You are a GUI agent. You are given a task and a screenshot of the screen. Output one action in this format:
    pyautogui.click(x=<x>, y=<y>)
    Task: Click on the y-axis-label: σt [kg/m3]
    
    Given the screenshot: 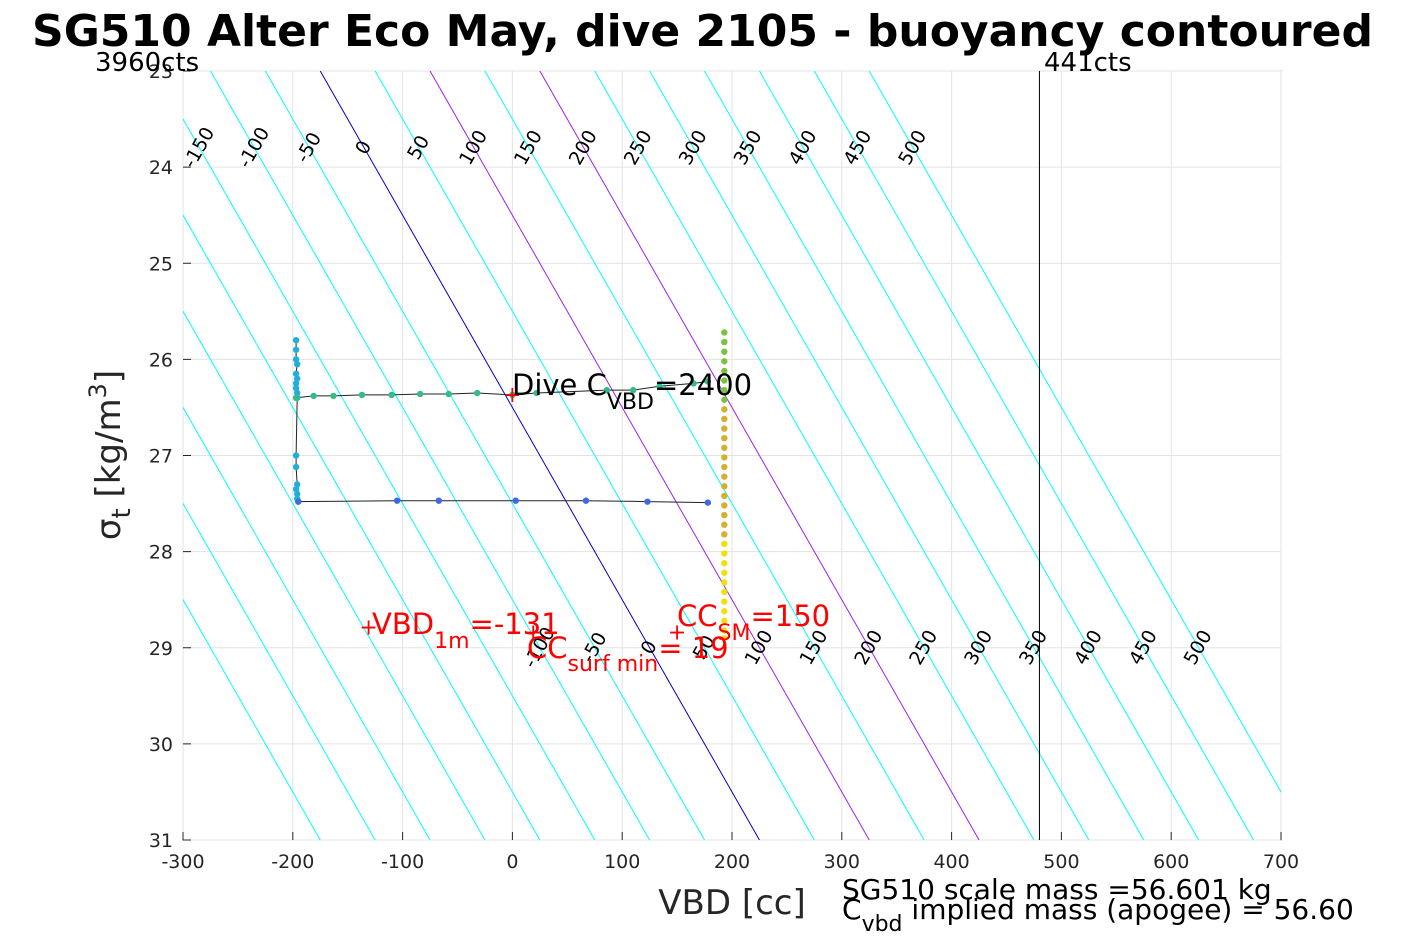 What is the action you would take?
    pyautogui.click(x=110, y=455)
    